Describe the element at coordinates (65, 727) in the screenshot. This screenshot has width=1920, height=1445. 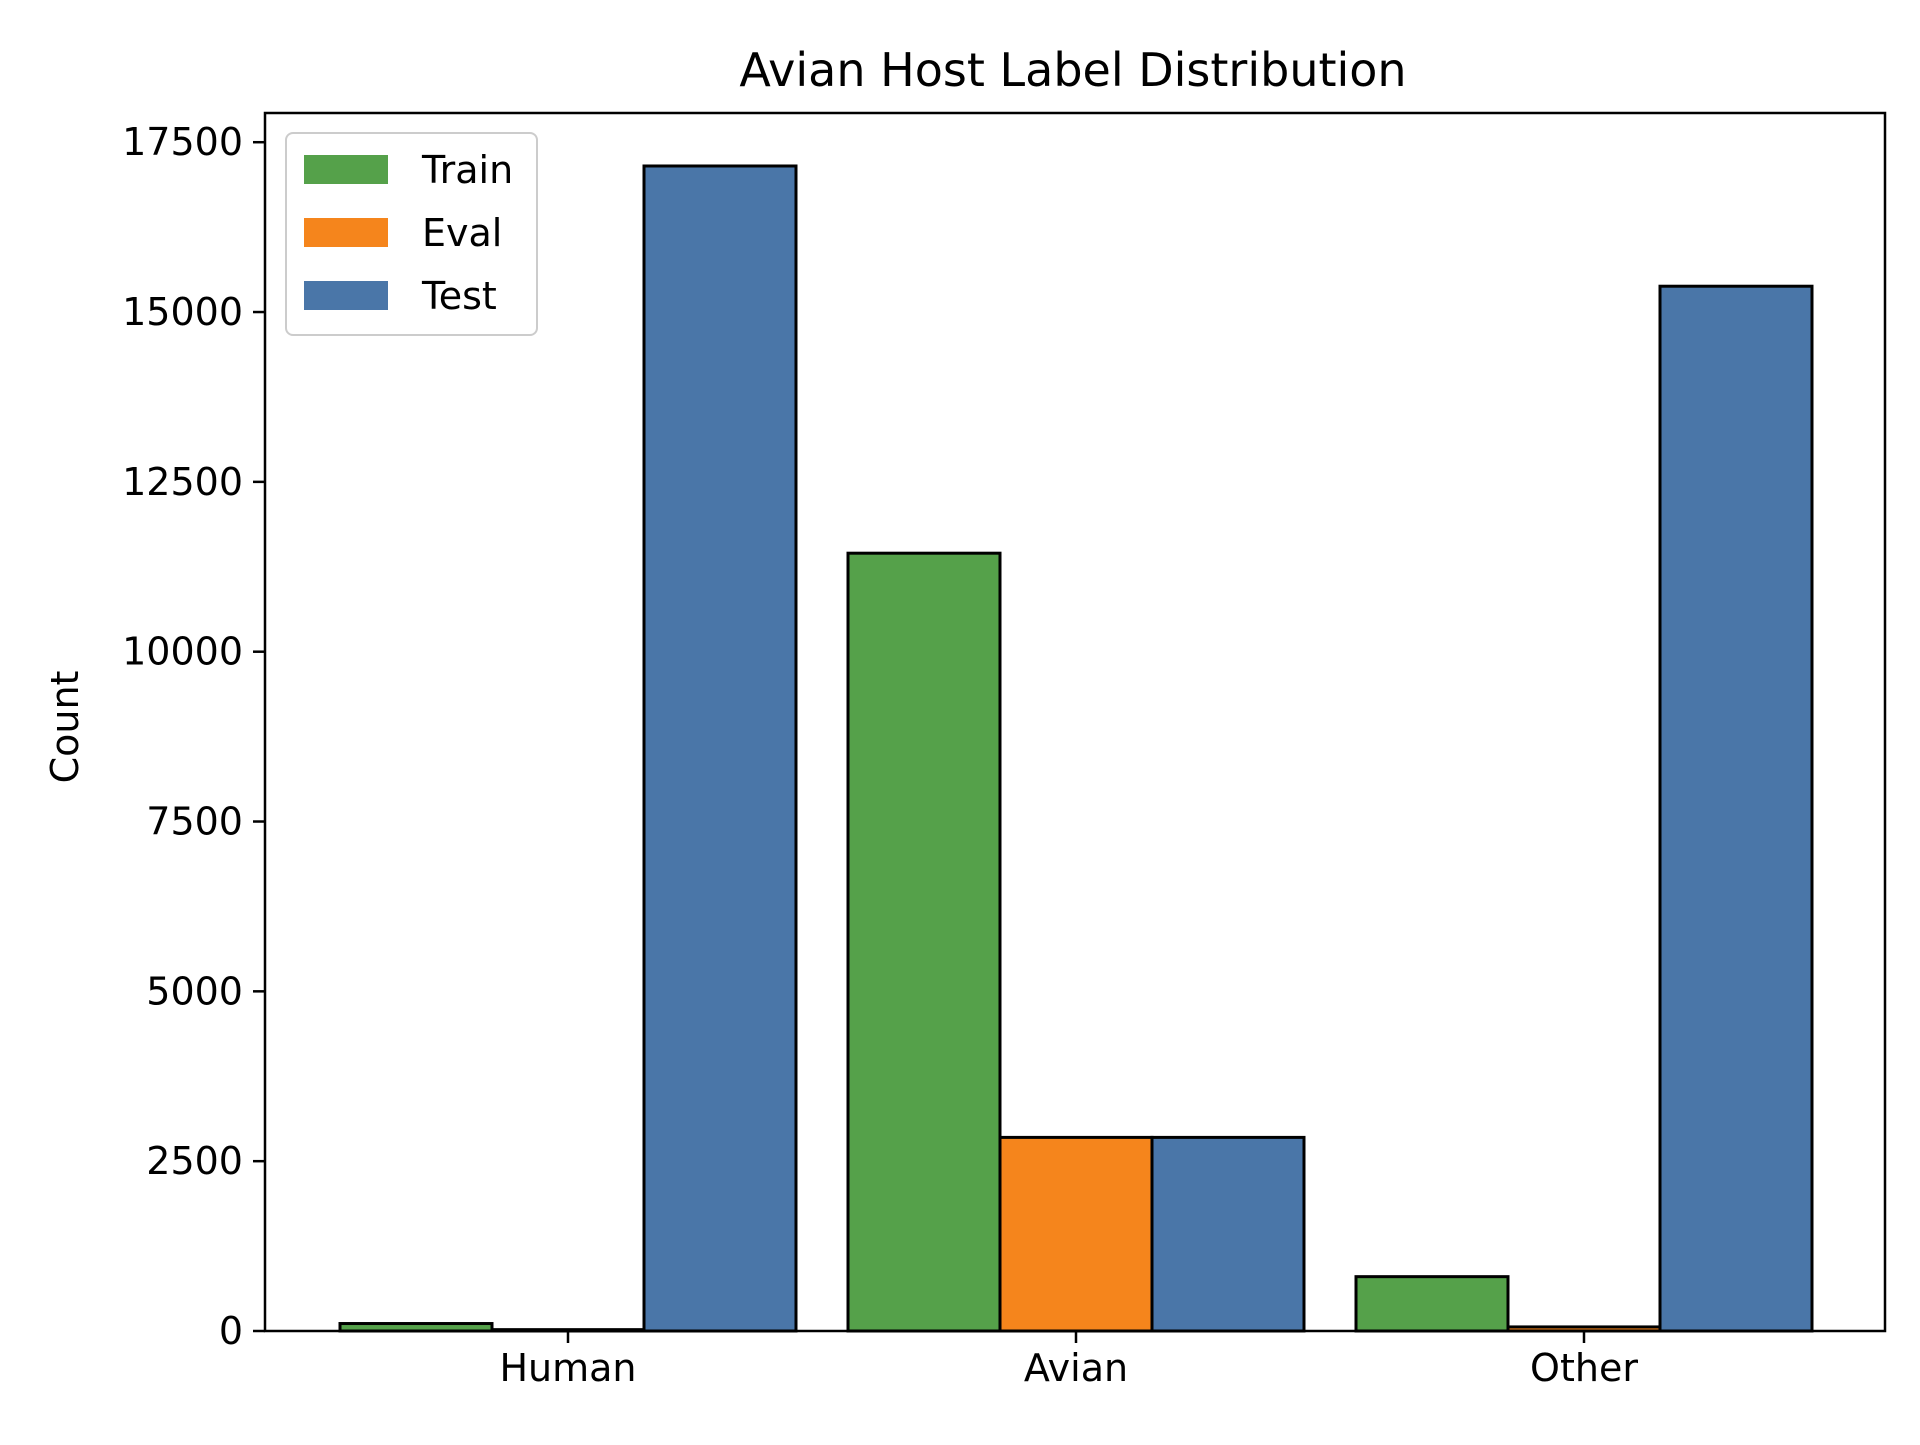
I see `y-axis-label: Count` at that location.